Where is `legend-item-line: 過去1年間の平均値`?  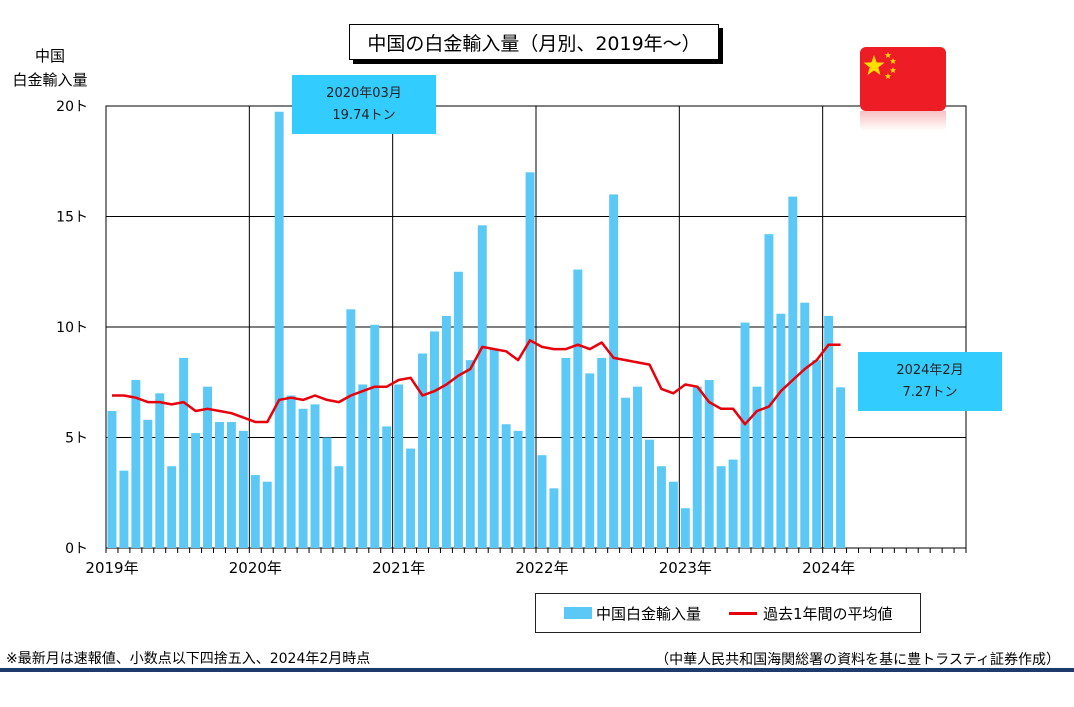
legend-item-line: 過去1年間の平均値 is located at coordinates (811, 613).